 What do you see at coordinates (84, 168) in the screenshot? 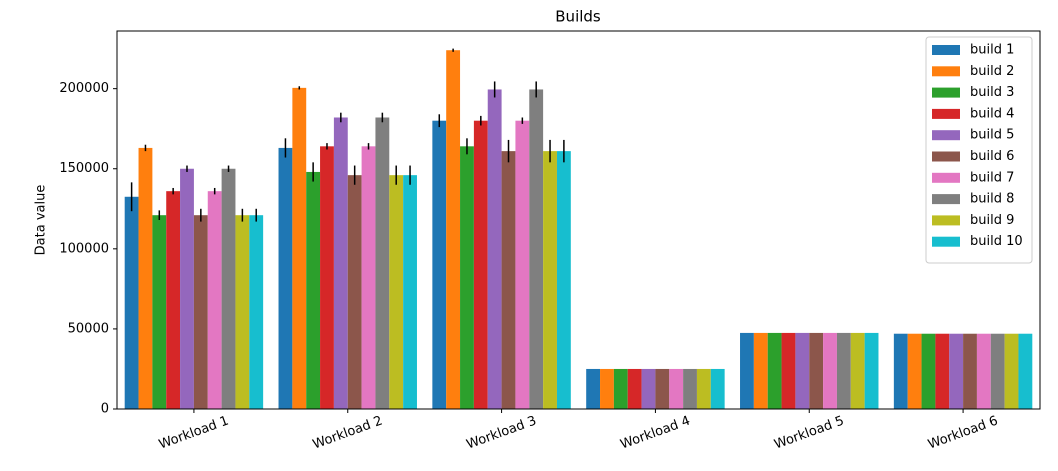
I see `y-tick-label: 150000` at bounding box center [84, 168].